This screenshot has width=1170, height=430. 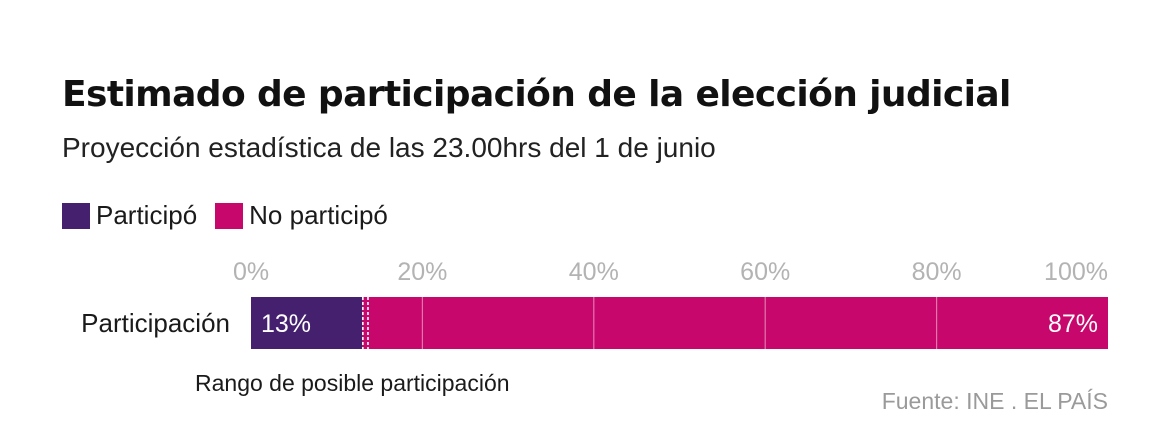 I want to click on x-tick-label: 80%, so click(x=937, y=272).